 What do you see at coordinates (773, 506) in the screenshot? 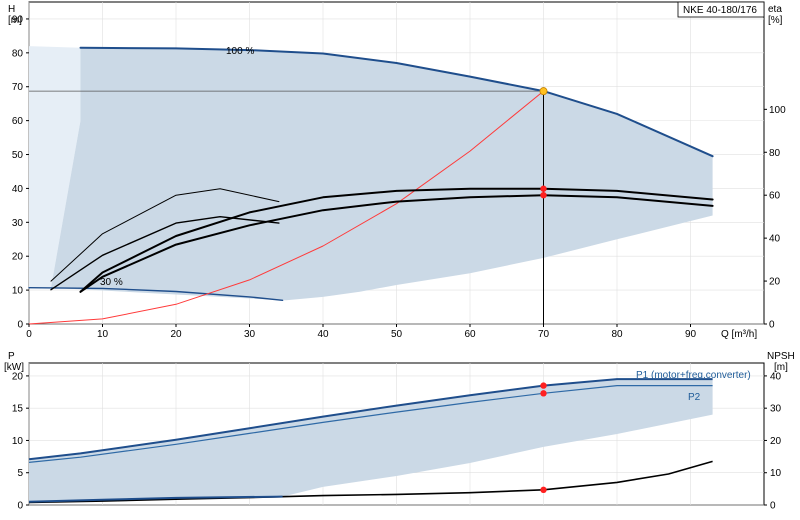
I see `npsh-tick-label: 0` at bounding box center [773, 506].